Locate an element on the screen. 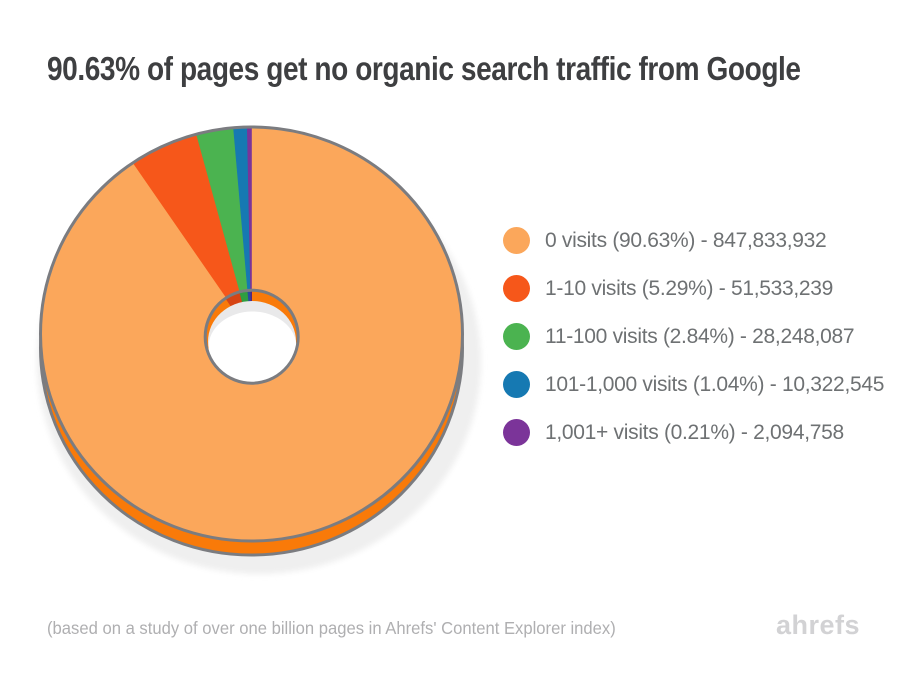  legend-item: 1,001+ visits (0.21%) - 2,094,758 is located at coordinates (693, 432).